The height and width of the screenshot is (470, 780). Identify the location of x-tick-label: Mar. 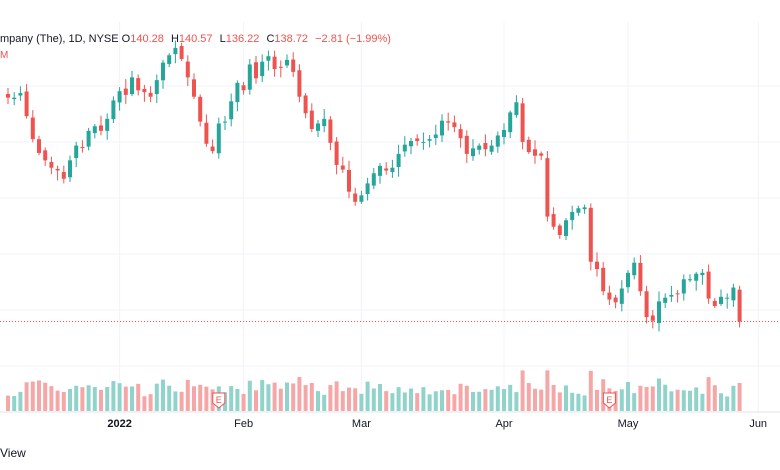
(361, 424).